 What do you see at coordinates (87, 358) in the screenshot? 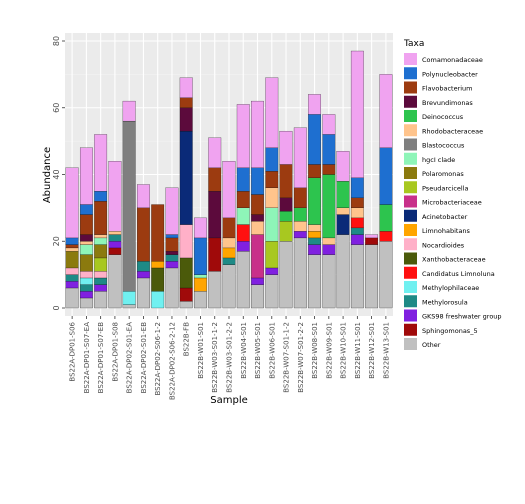
I see `x-tick-label: BS22A-DP01-S07-EA` at bounding box center [87, 358].